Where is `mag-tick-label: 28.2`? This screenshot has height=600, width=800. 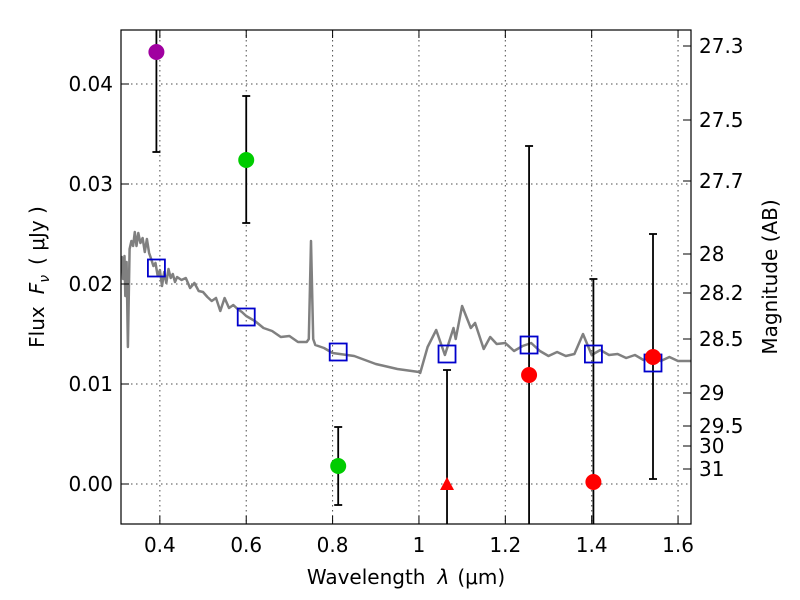
mag-tick-label: 28.2 is located at coordinates (721, 293).